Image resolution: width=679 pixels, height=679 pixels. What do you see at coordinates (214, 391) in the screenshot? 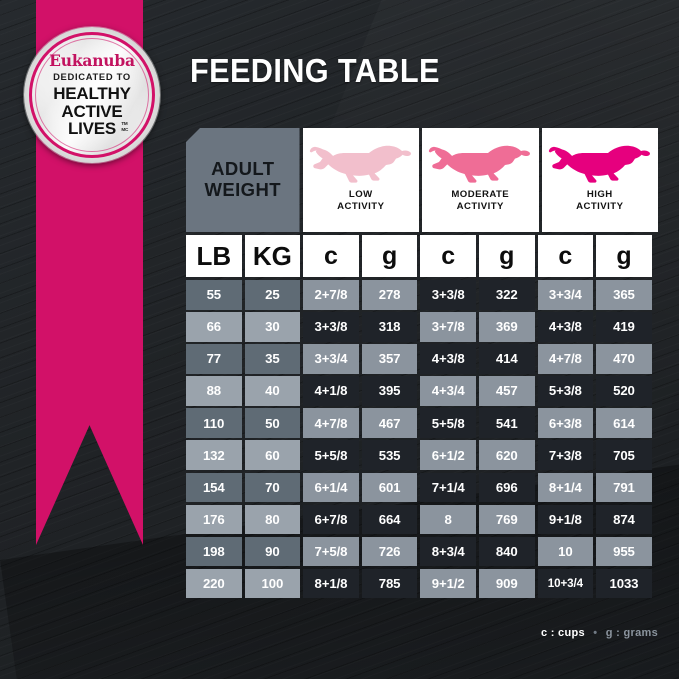
I see `cell-weight-lb: 88` at bounding box center [214, 391].